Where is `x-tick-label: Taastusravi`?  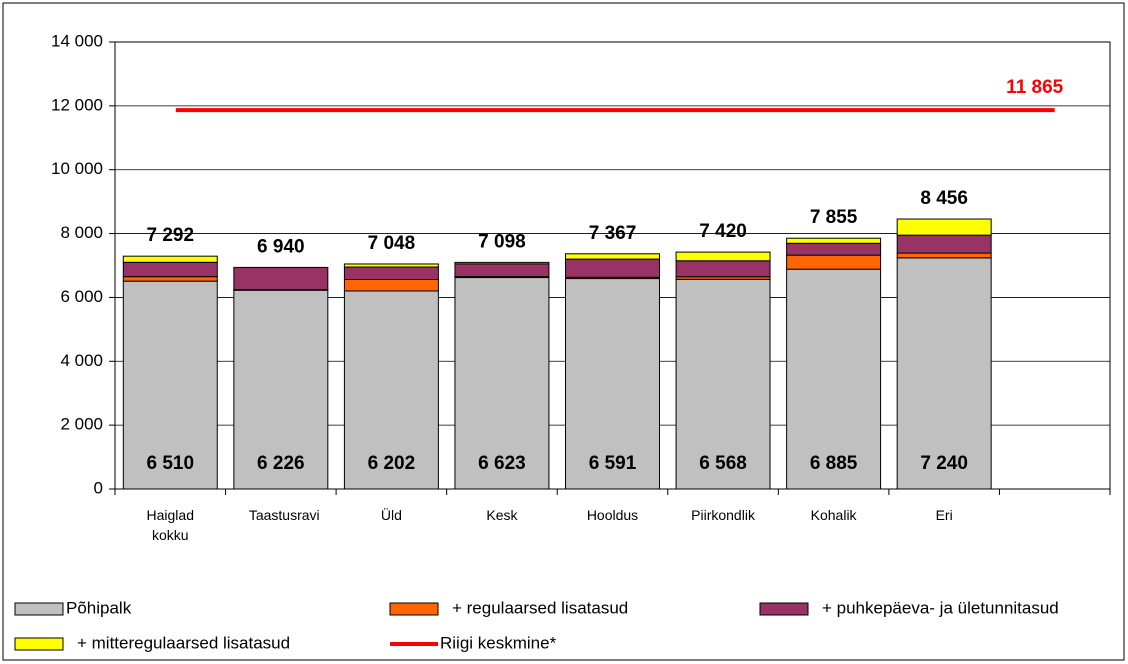 x-tick-label: Taastusravi is located at coordinates (284, 515).